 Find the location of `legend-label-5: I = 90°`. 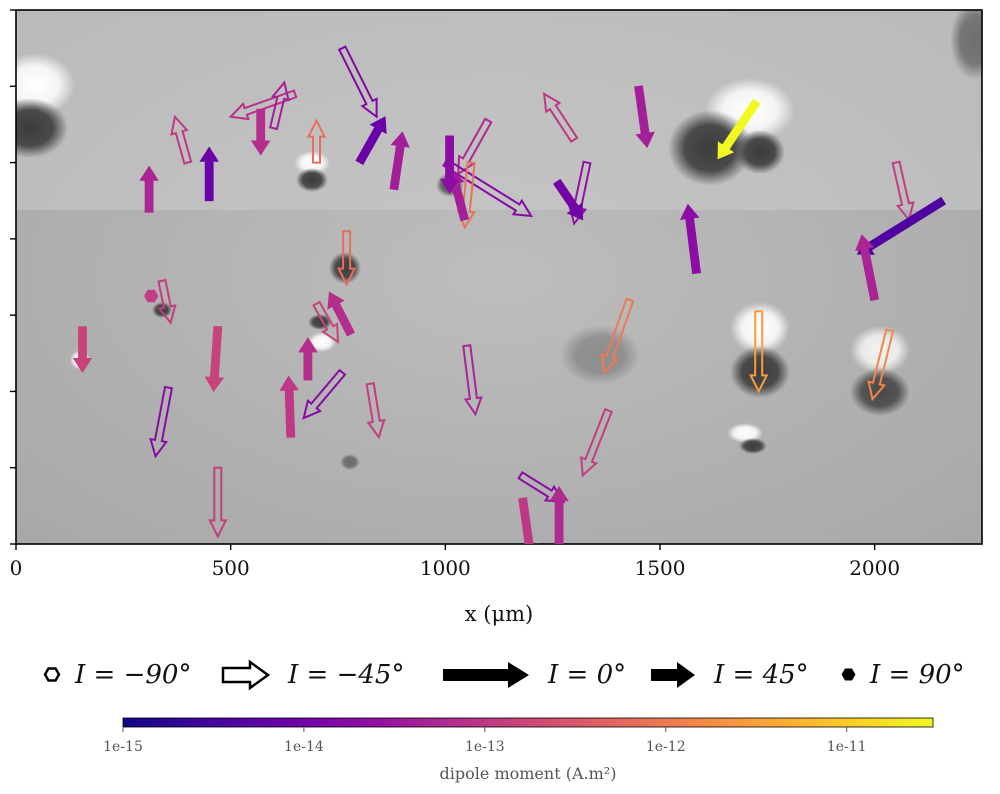

legend-label-5: I = 90° is located at coordinates (917, 675).